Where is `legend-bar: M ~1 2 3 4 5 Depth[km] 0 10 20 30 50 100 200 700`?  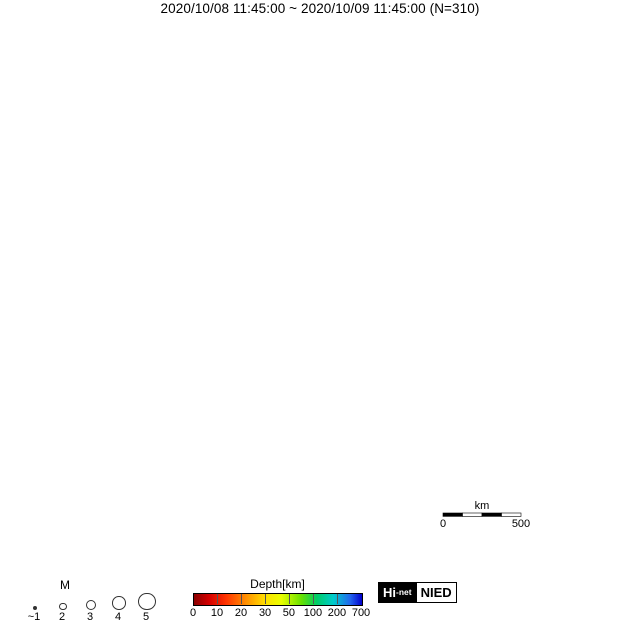
legend-bar: M ~1 2 3 4 5 Depth[km] 0 10 20 30 50 100 200 700 is located at coordinates (320, 601).